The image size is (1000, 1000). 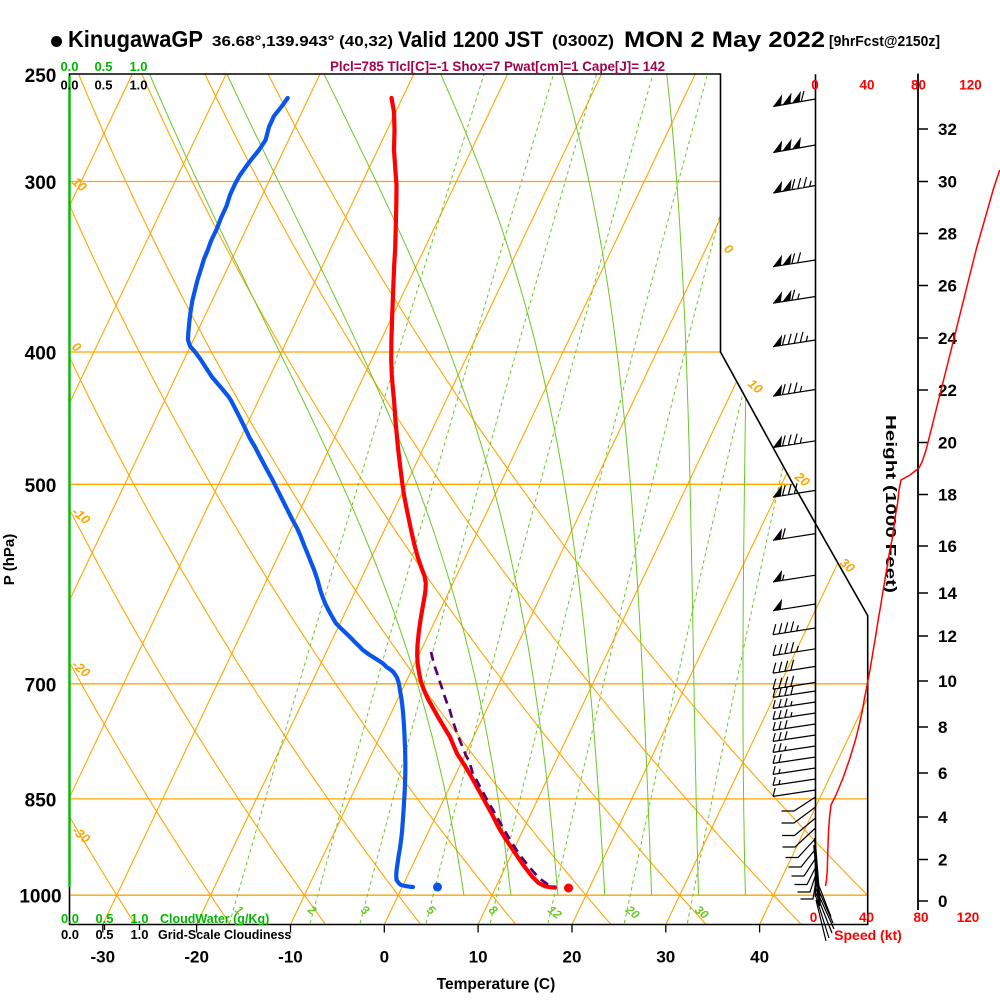 What do you see at coordinates (942, 727) in the screenshot?
I see `svg-text: 8` at bounding box center [942, 727].